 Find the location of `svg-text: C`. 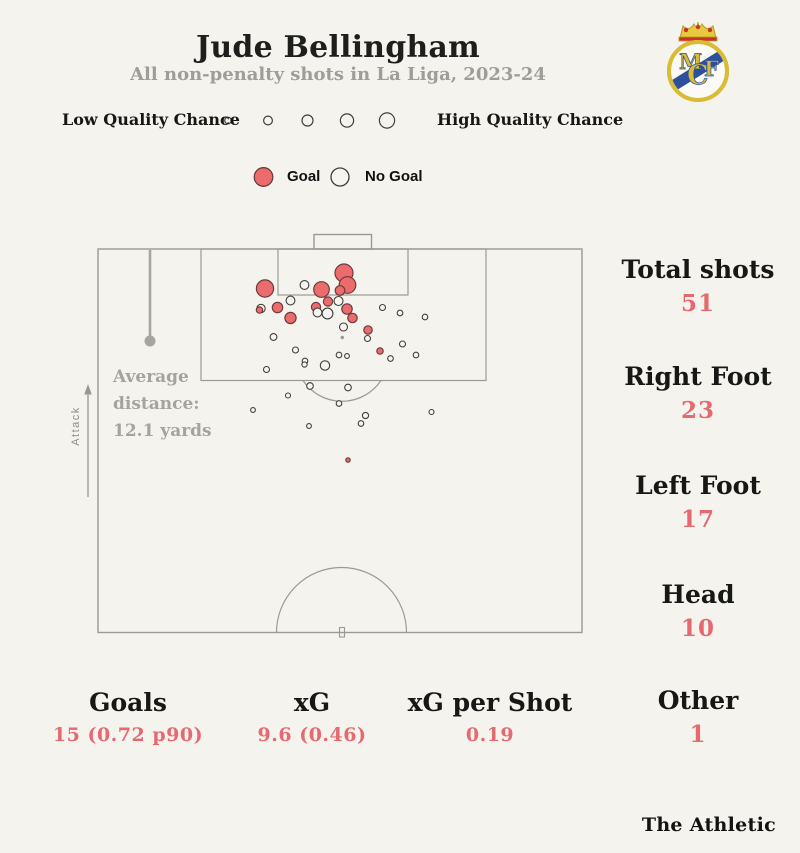

svg-text: C is located at coordinates (698, 75).